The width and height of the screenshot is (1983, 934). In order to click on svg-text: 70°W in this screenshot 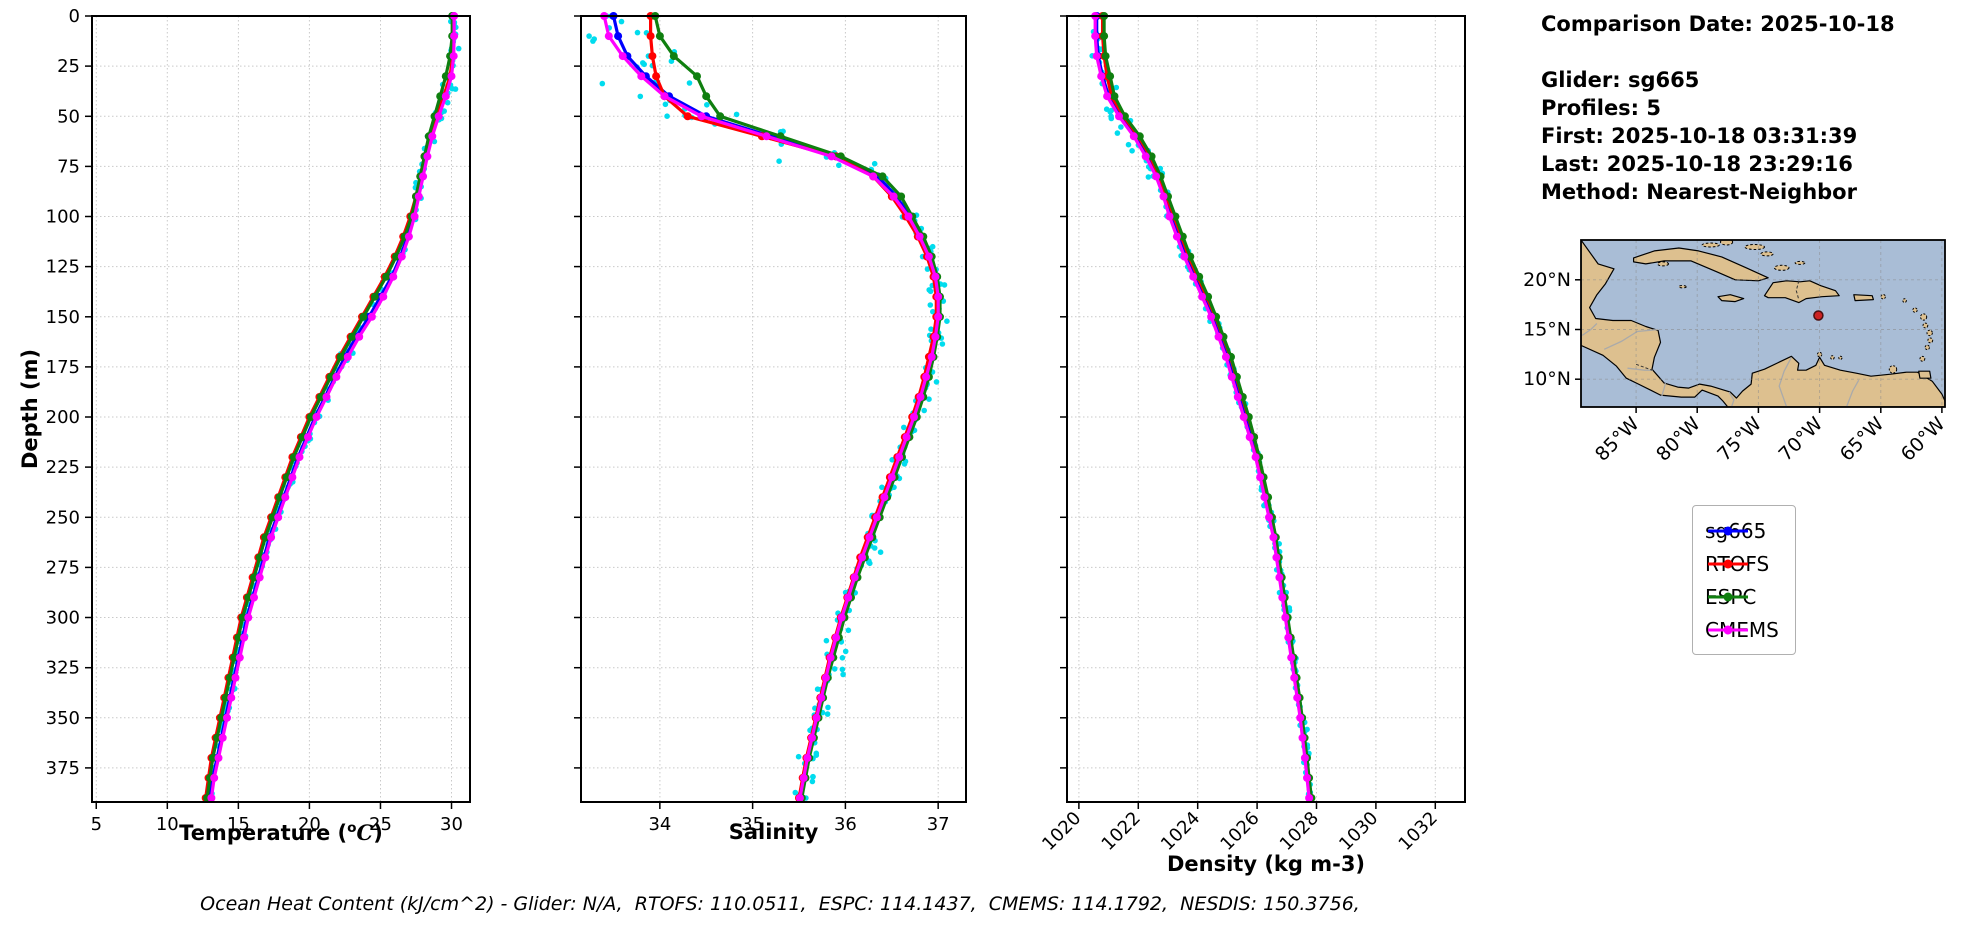, I will do `click(1800, 439)`.